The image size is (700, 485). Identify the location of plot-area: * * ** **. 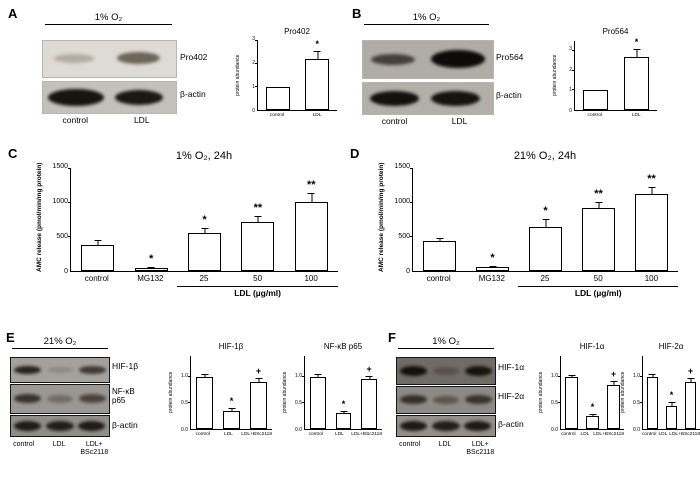
(544, 220).